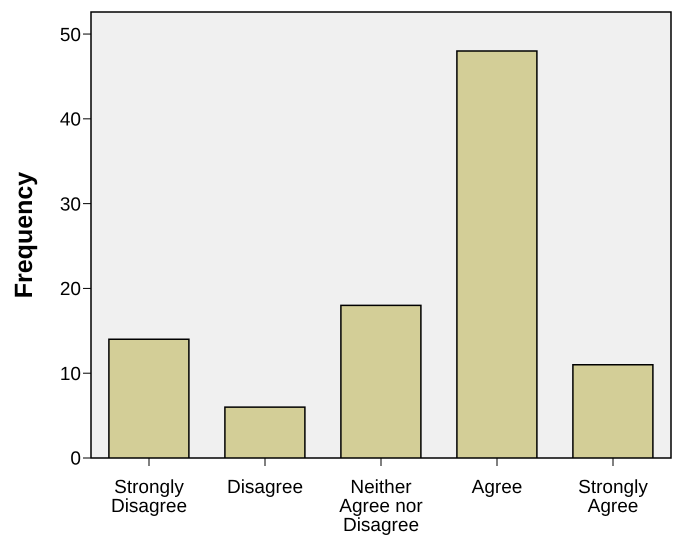 Image resolution: width=675 pixels, height=547 pixels. Describe the element at coordinates (70, 205) in the screenshot. I see `y-tick-label: 30` at that location.